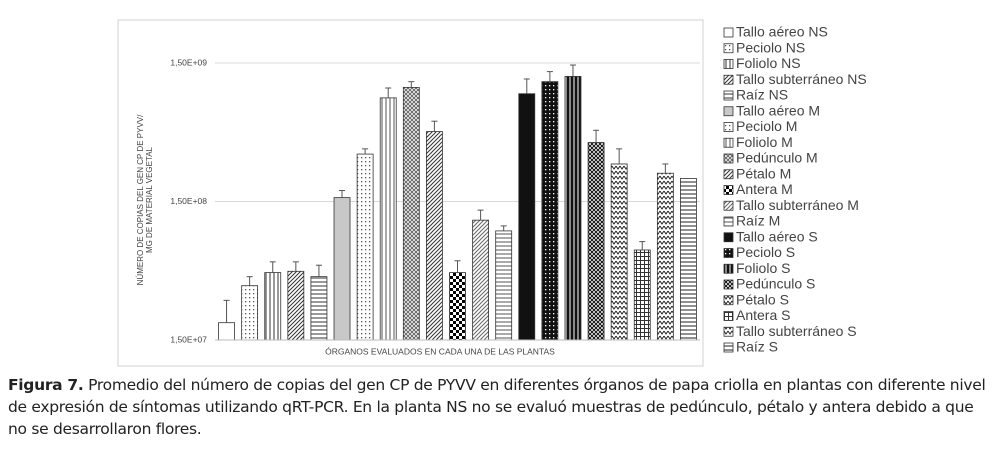  I want to click on y-tick-label: 1,50E+08, so click(188, 201).